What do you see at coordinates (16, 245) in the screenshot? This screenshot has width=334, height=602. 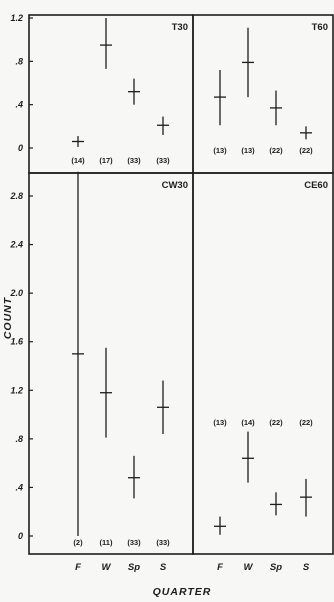 I see `y-tick-label-cw30: 2.4` at bounding box center [16, 245].